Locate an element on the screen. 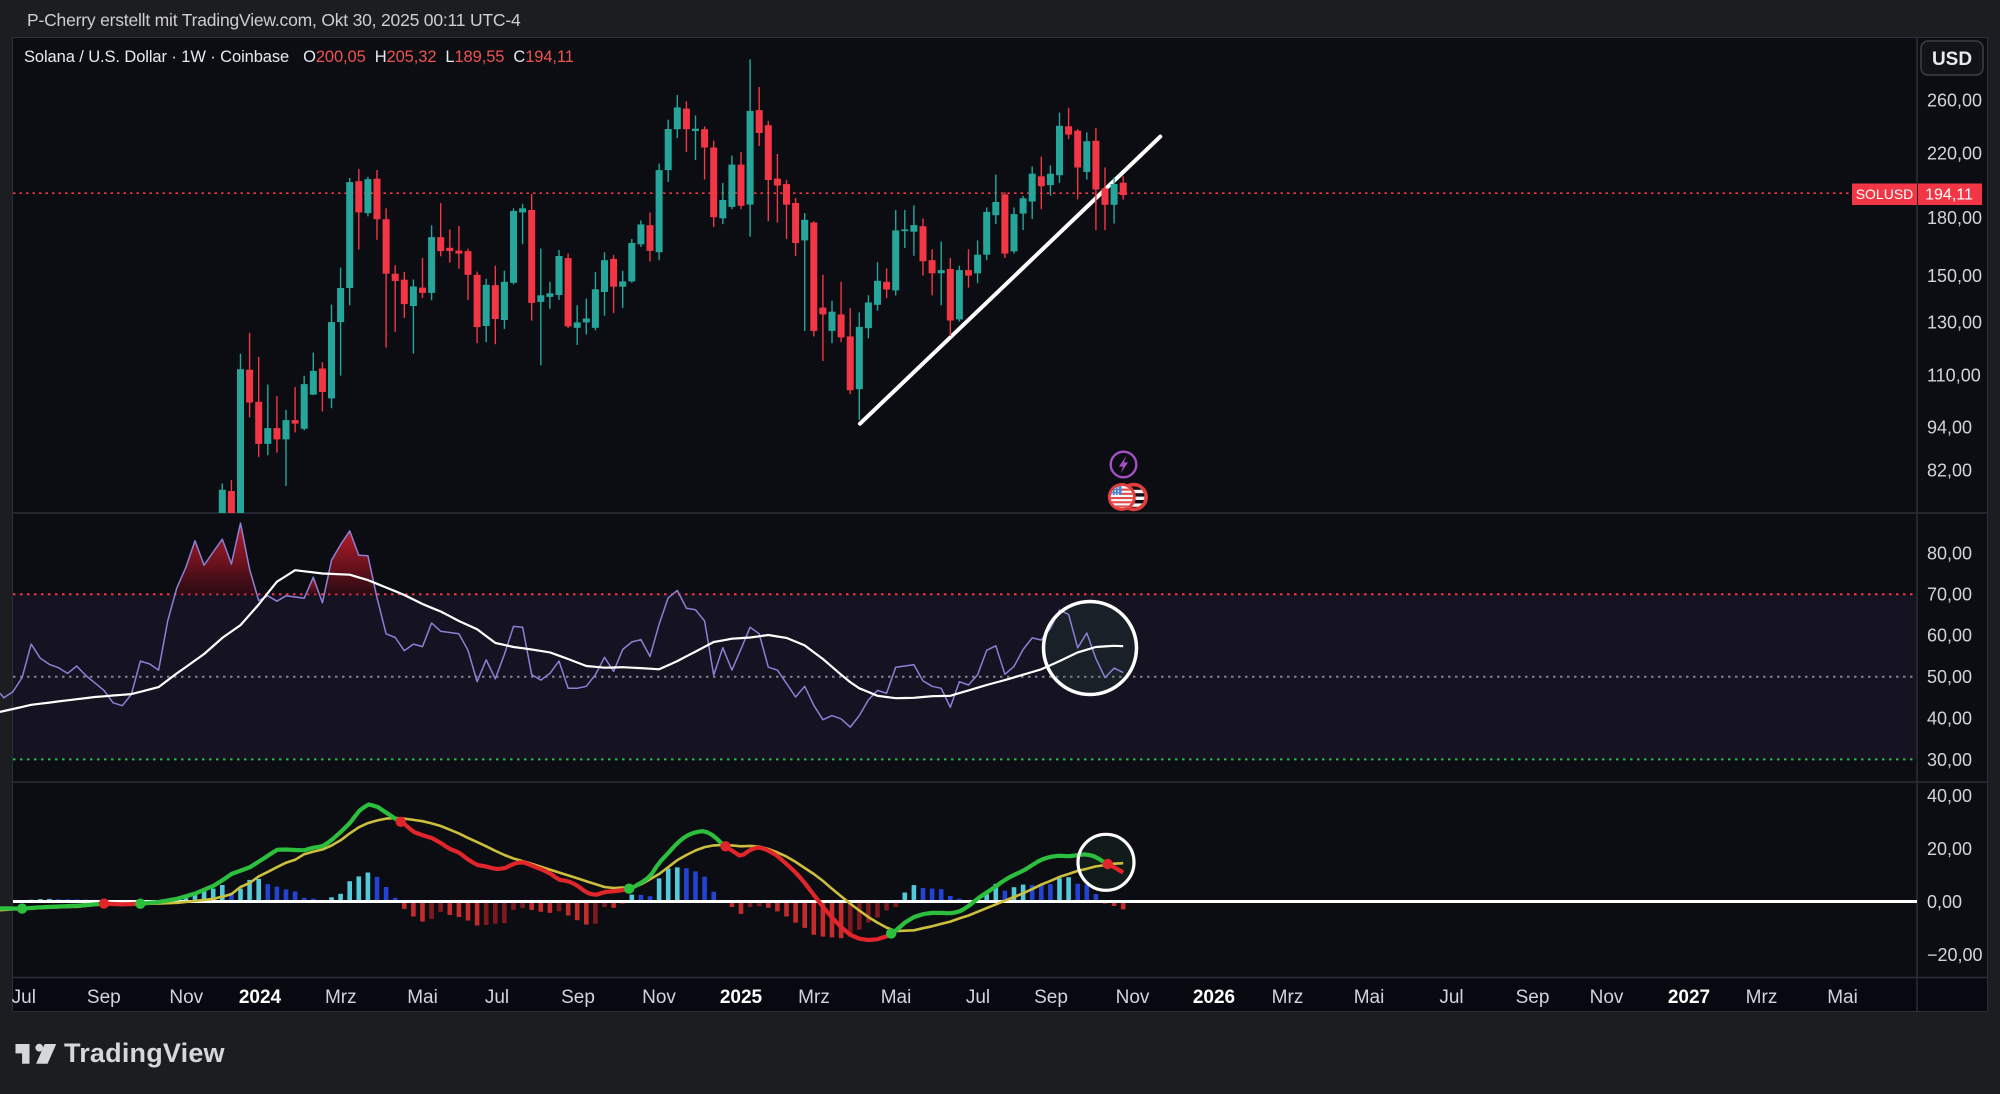 This screenshot has height=1094, width=2000. svg-text: 60,00 is located at coordinates (1949, 636).